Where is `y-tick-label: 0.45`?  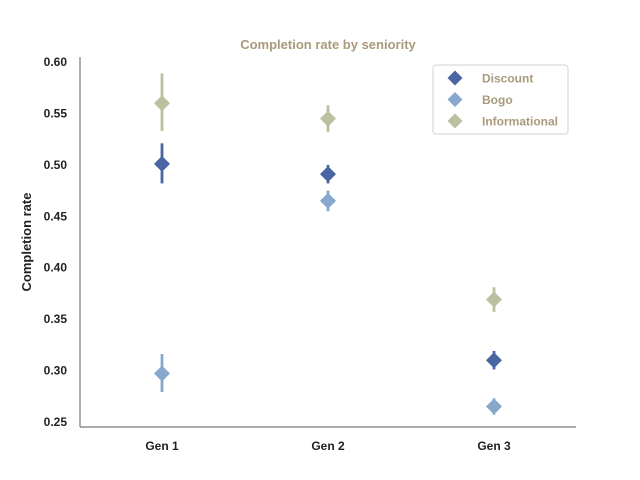 y-tick-label: 0.45 is located at coordinates (56, 216).